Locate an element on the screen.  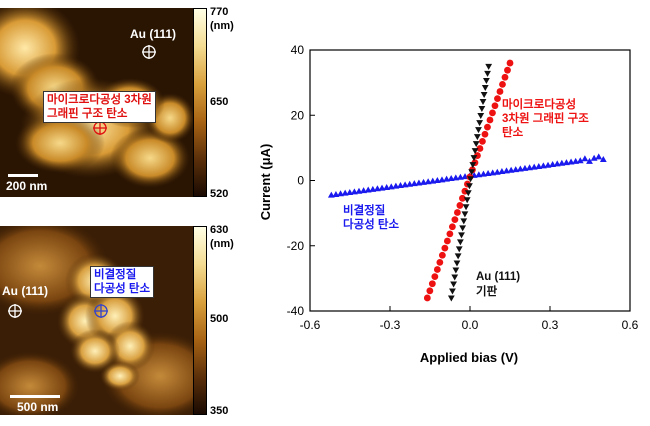
colorbar-top-min: 520 is located at coordinates (219, 194).